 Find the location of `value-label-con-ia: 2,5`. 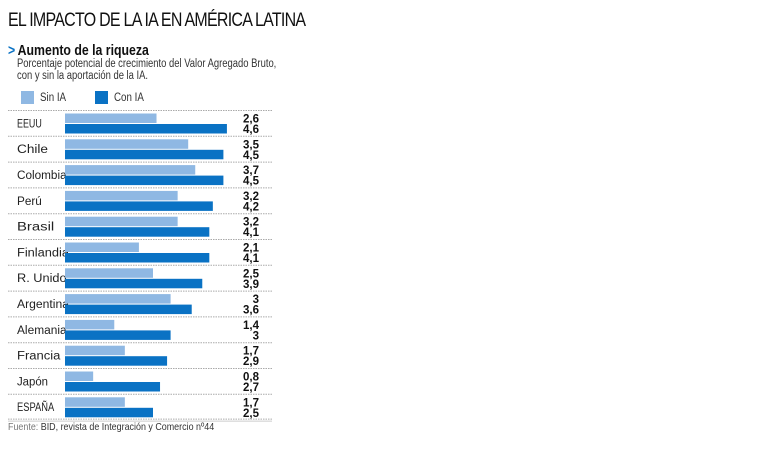

value-label-con-ia: 2,5 is located at coordinates (251, 414).